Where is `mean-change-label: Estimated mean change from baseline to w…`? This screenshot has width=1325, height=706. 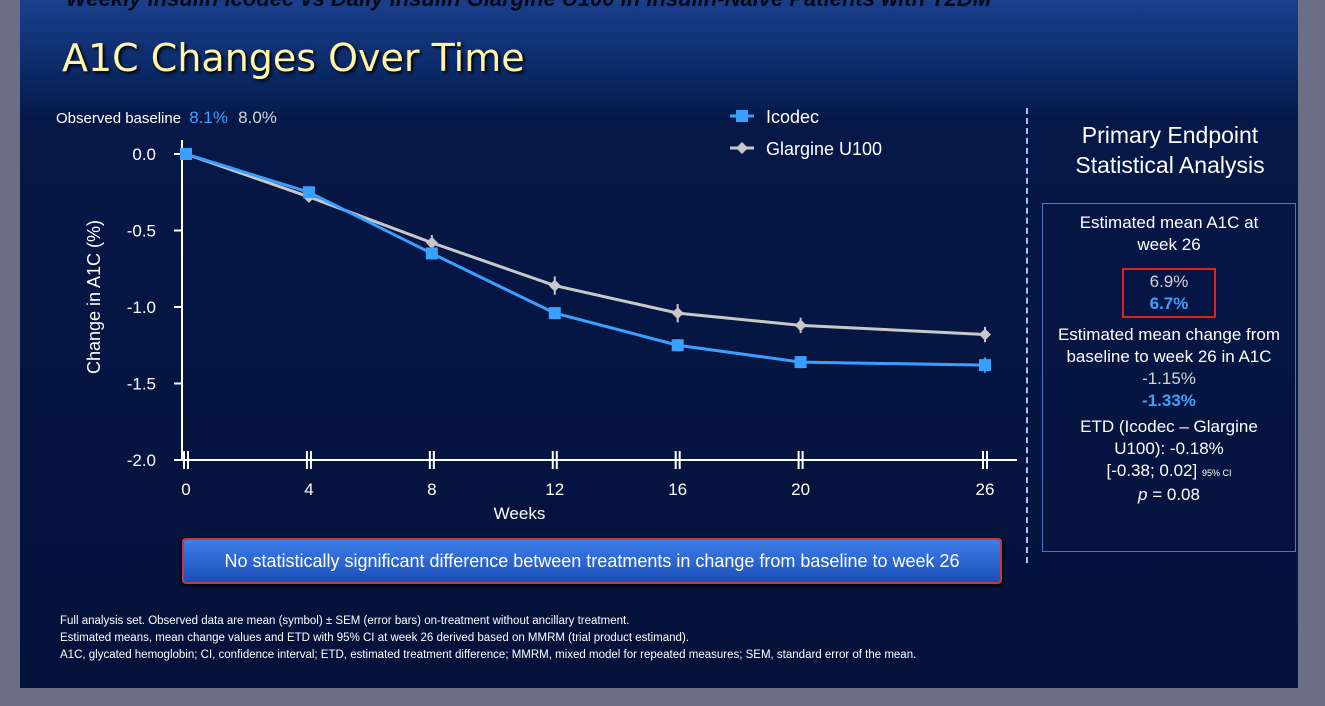 mean-change-label: Estimated mean change from baseline to w… is located at coordinates (1169, 345).